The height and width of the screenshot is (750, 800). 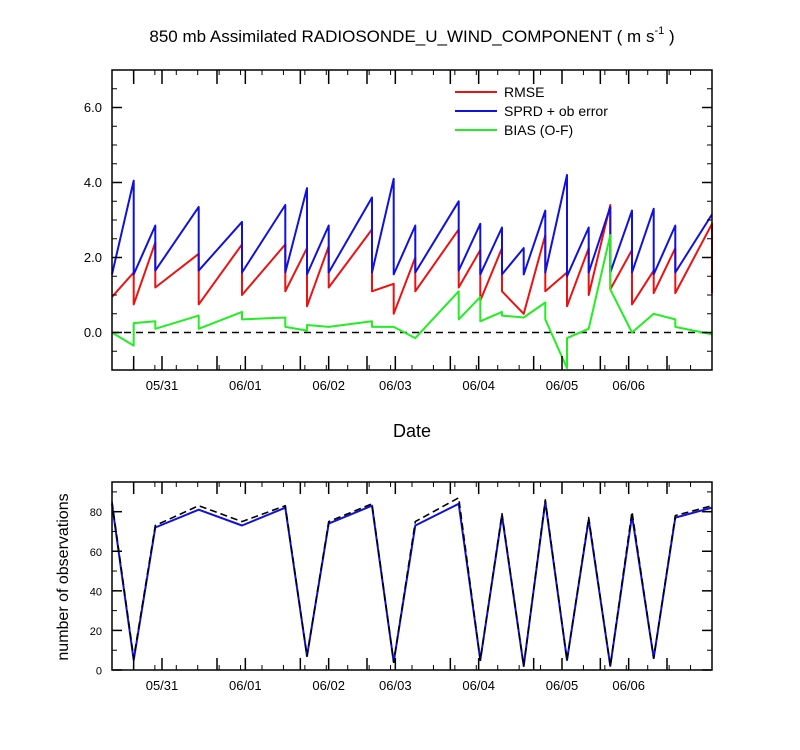 I want to click on series-line-bias-o-f, so click(x=412, y=302).